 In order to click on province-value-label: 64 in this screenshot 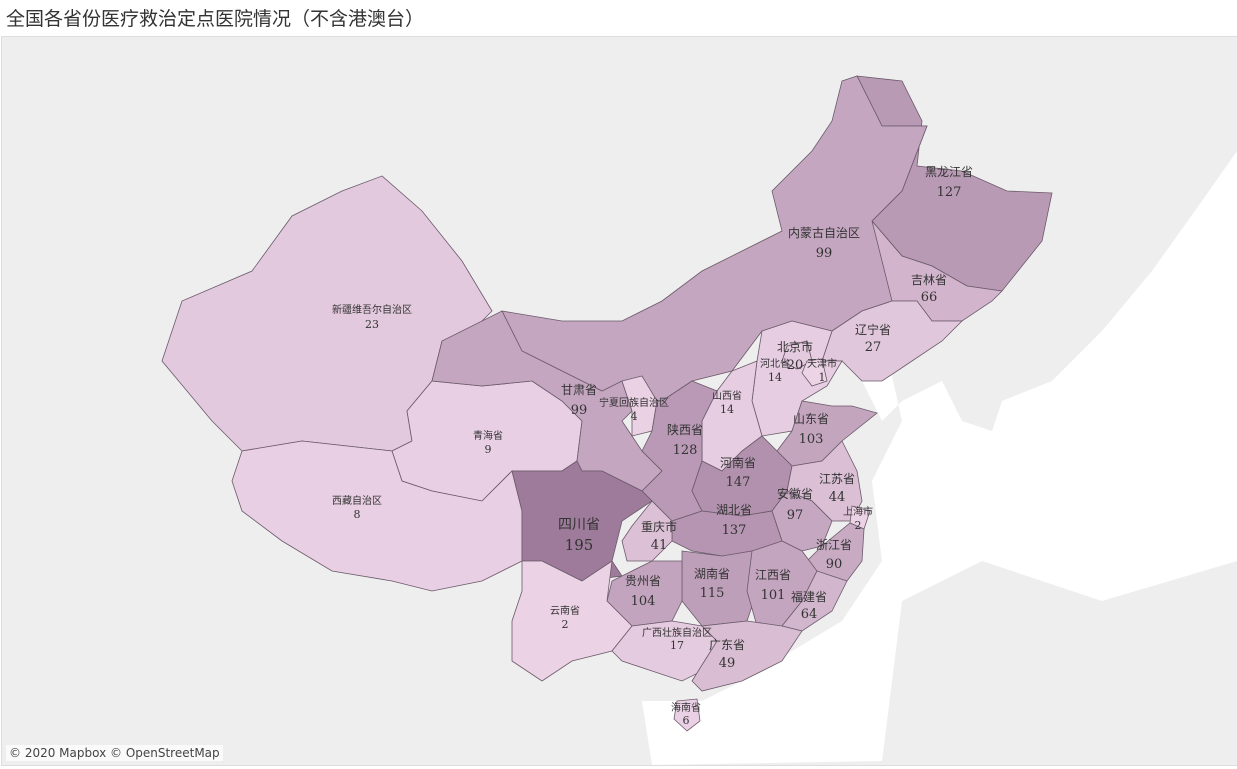, I will do `click(809, 614)`.